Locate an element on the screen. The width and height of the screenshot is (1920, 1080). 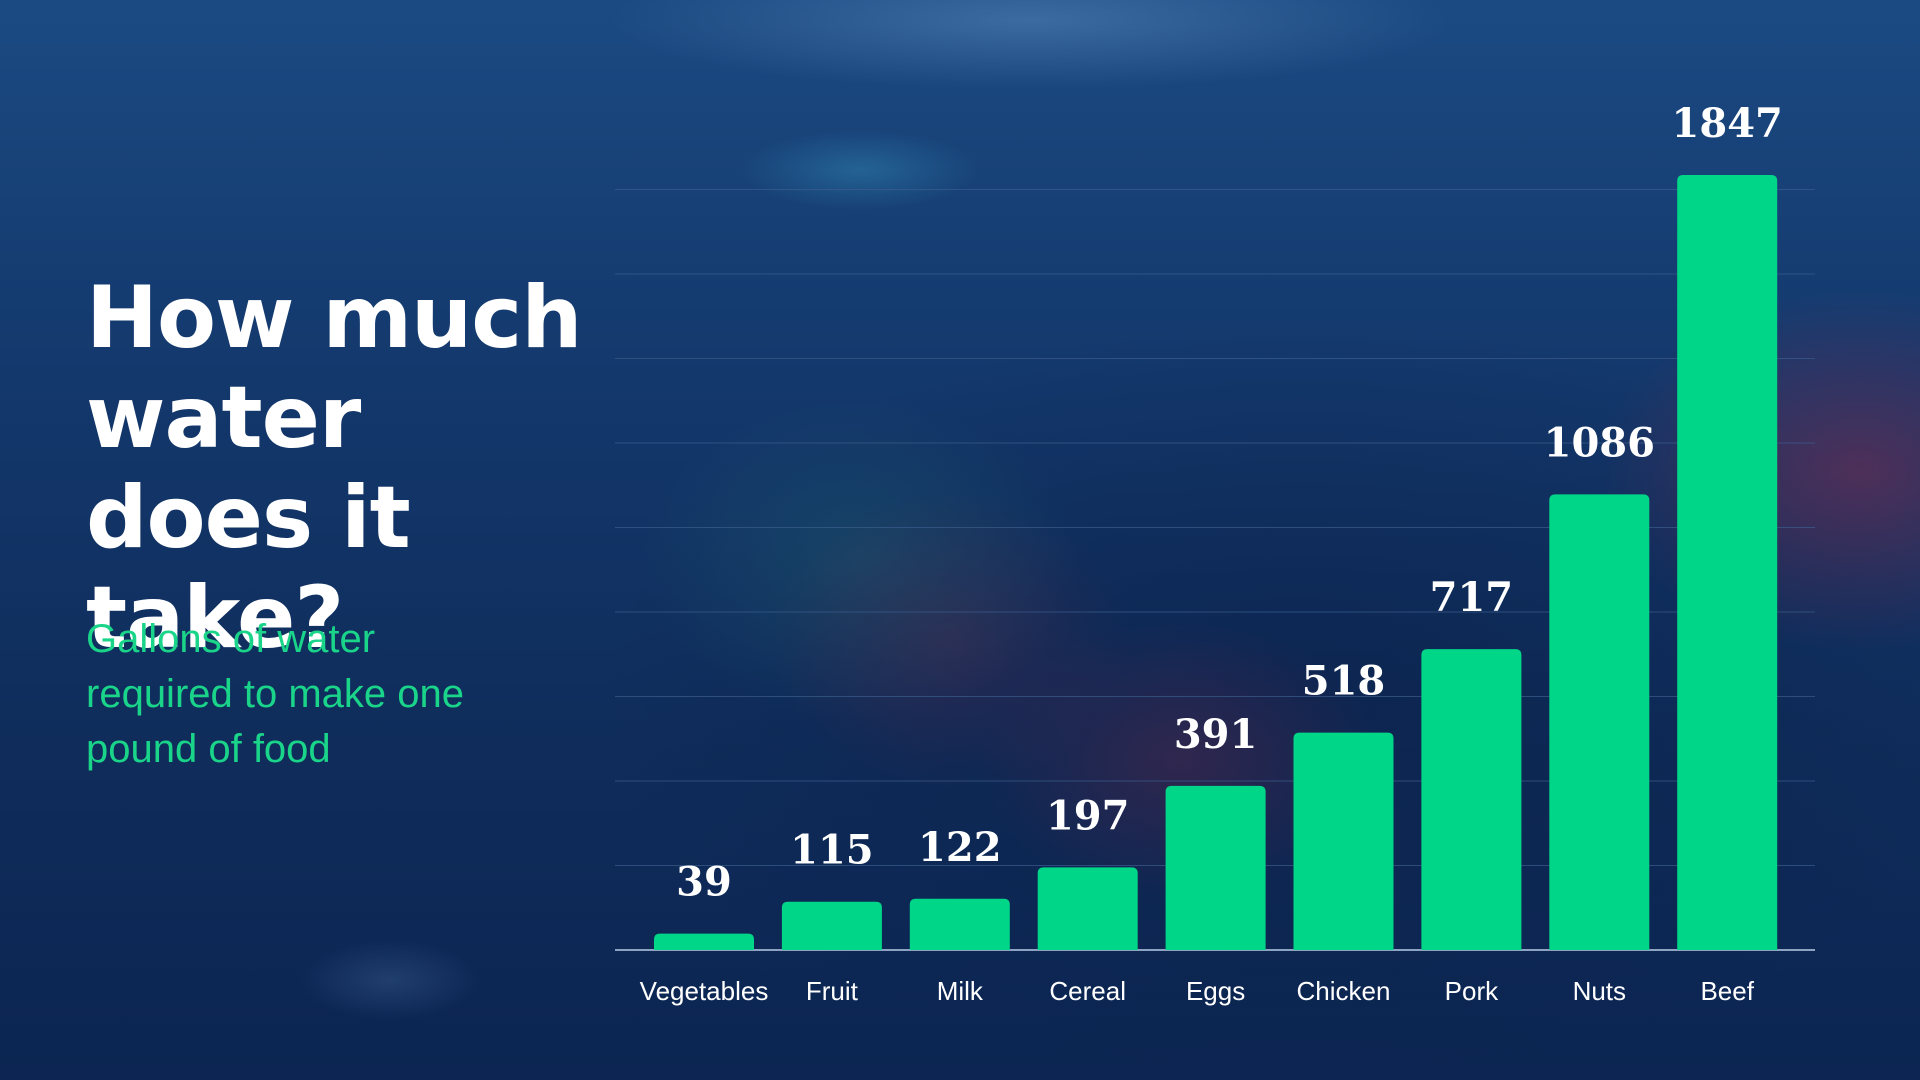
bar-milk is located at coordinates (959, 924).